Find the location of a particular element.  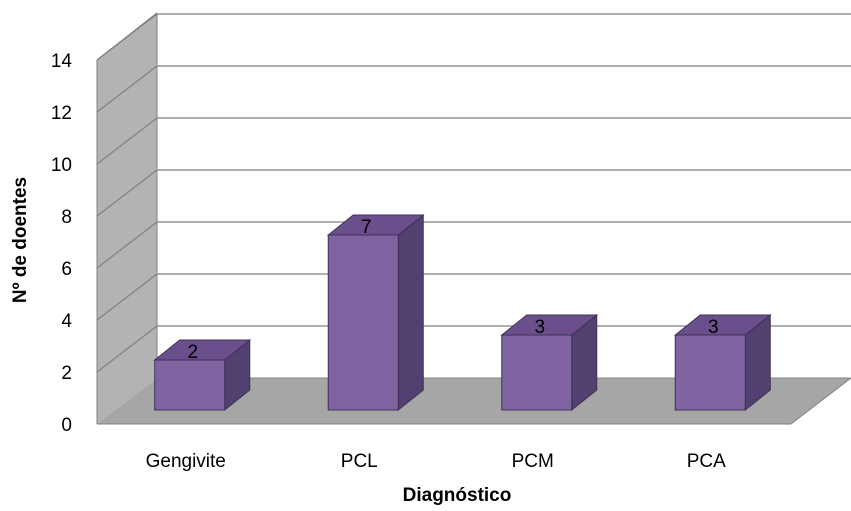

bar-side-face is located at coordinates (410, 312).